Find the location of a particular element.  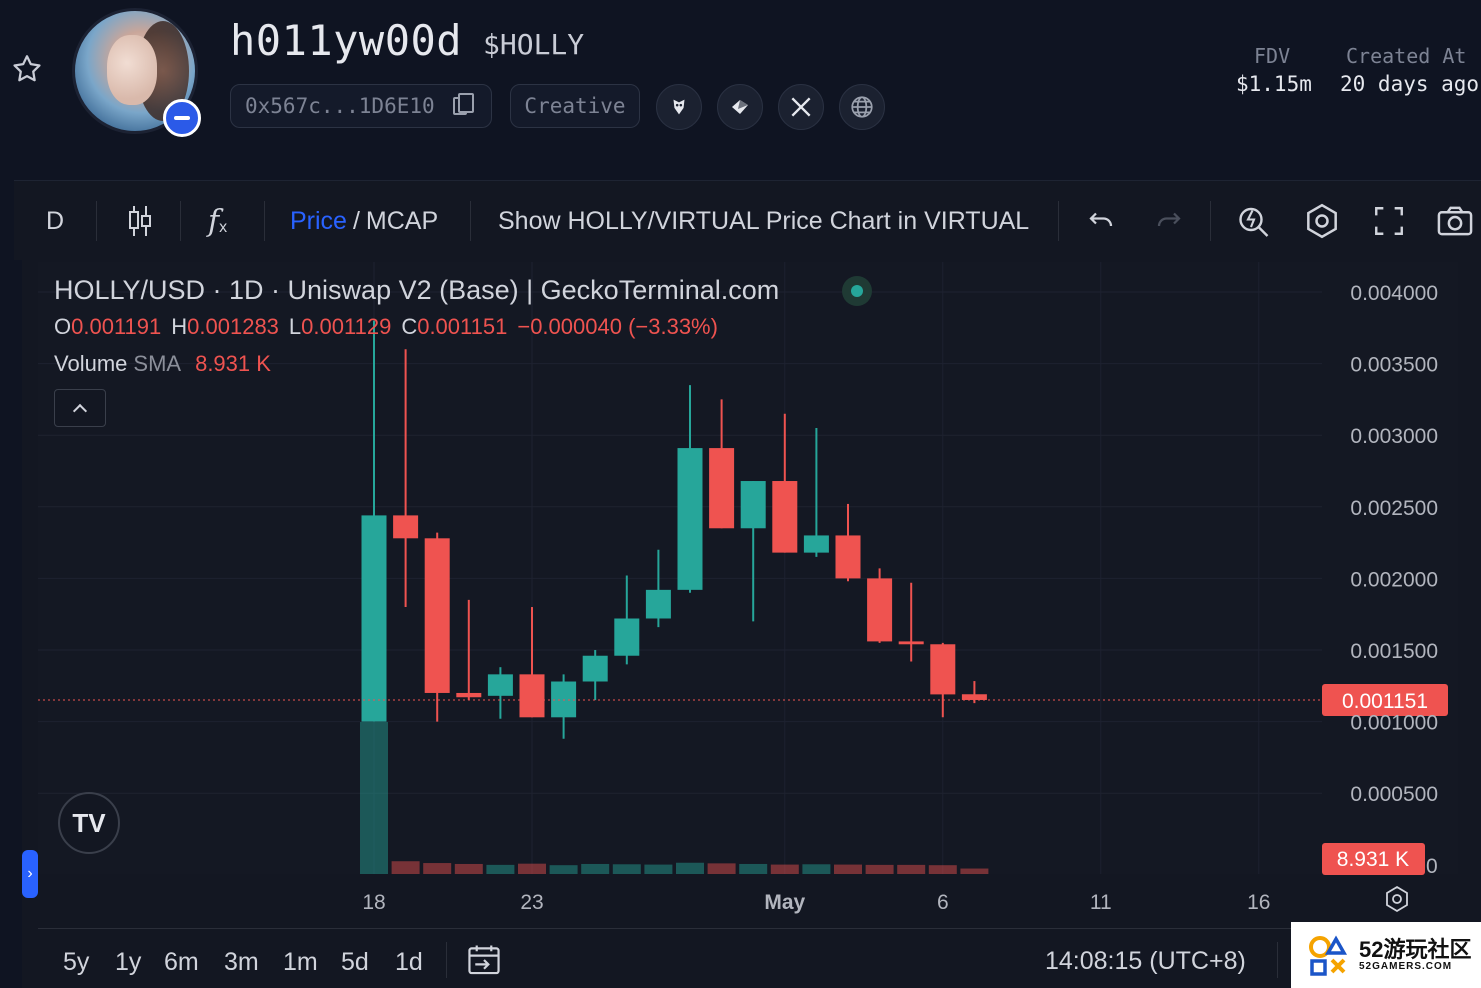

camera-icon is located at coordinates (1455, 221).